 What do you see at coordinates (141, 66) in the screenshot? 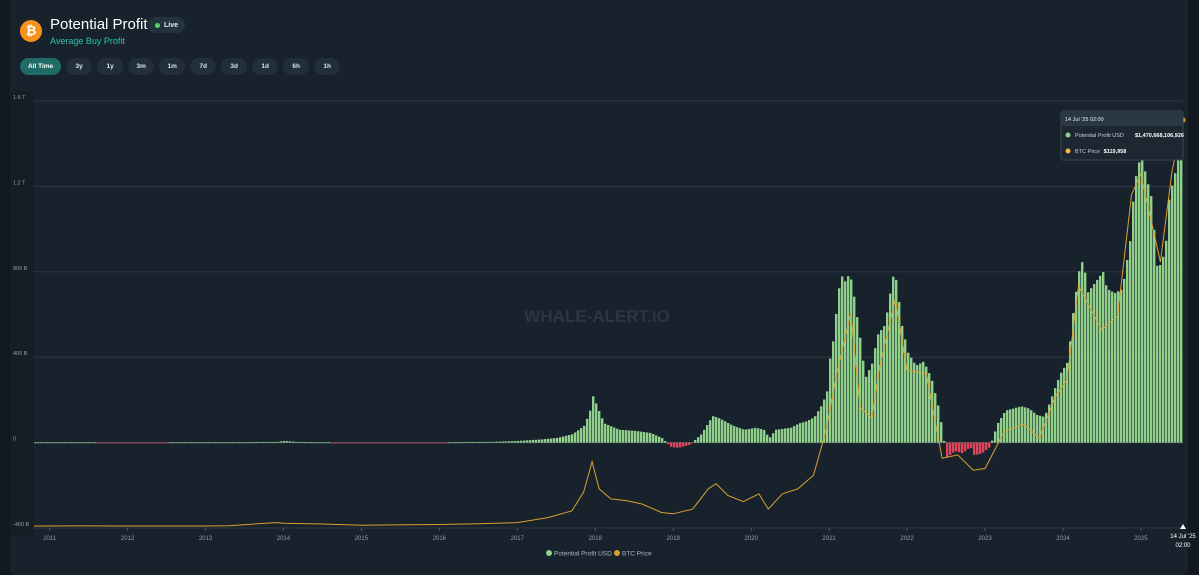
I see `range-button-3m: 3m` at bounding box center [141, 66].